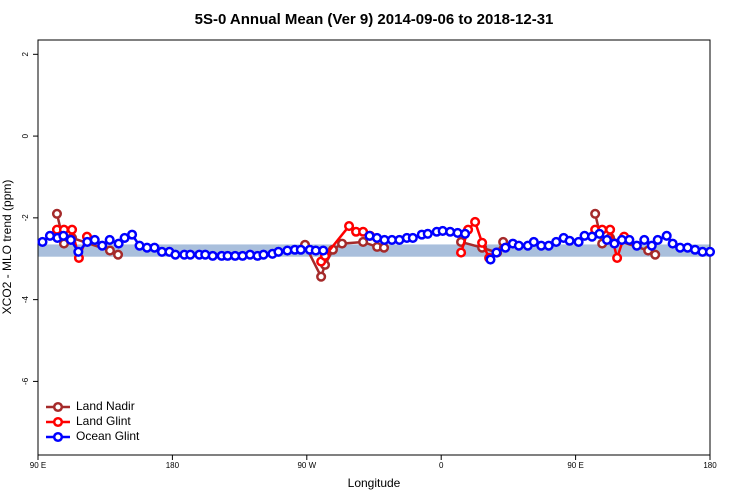 The height and width of the screenshot is (500, 750). Describe the element at coordinates (108, 436) in the screenshot. I see `legend-label: Ocean Glint` at that location.